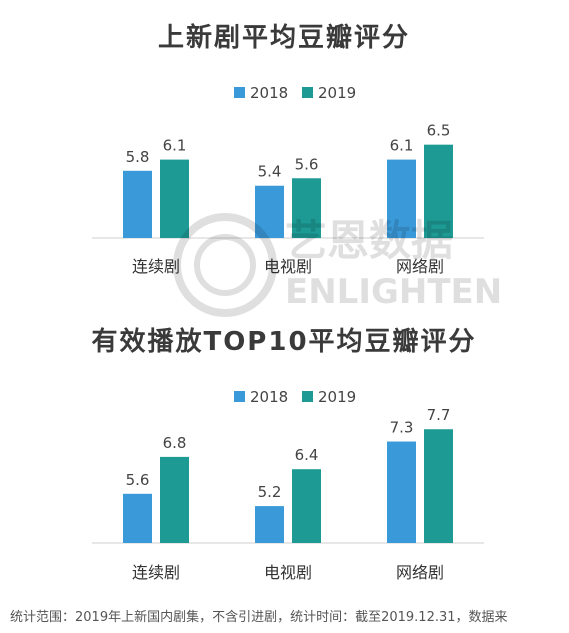 This screenshot has height=633, width=569. What do you see at coordinates (175, 146) in the screenshot?
I see `value-label-2019-0: 6.1` at bounding box center [175, 146].